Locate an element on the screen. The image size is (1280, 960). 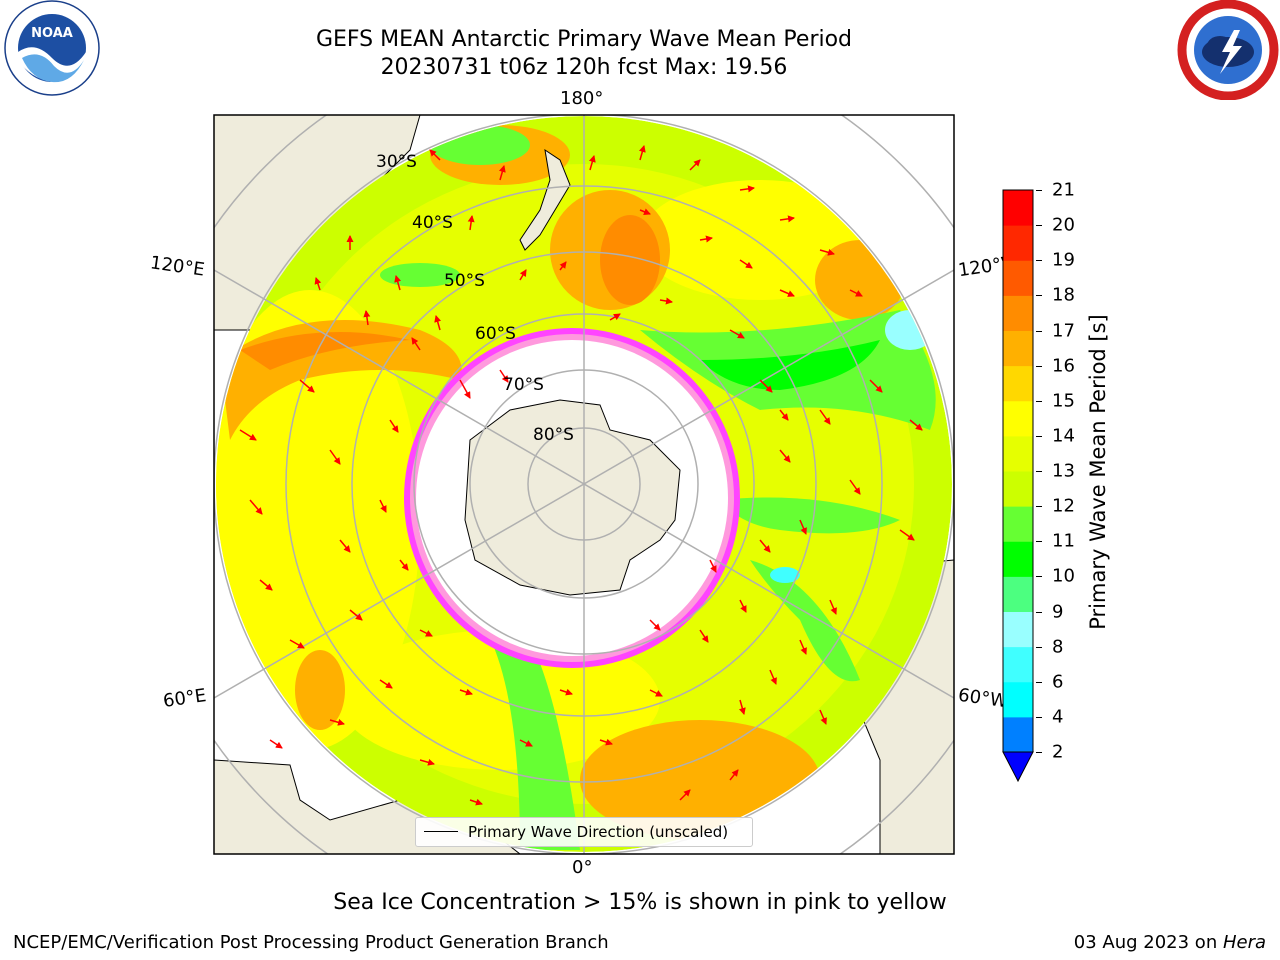
colorbar-tick-label: 4 is located at coordinates (1058, 717).